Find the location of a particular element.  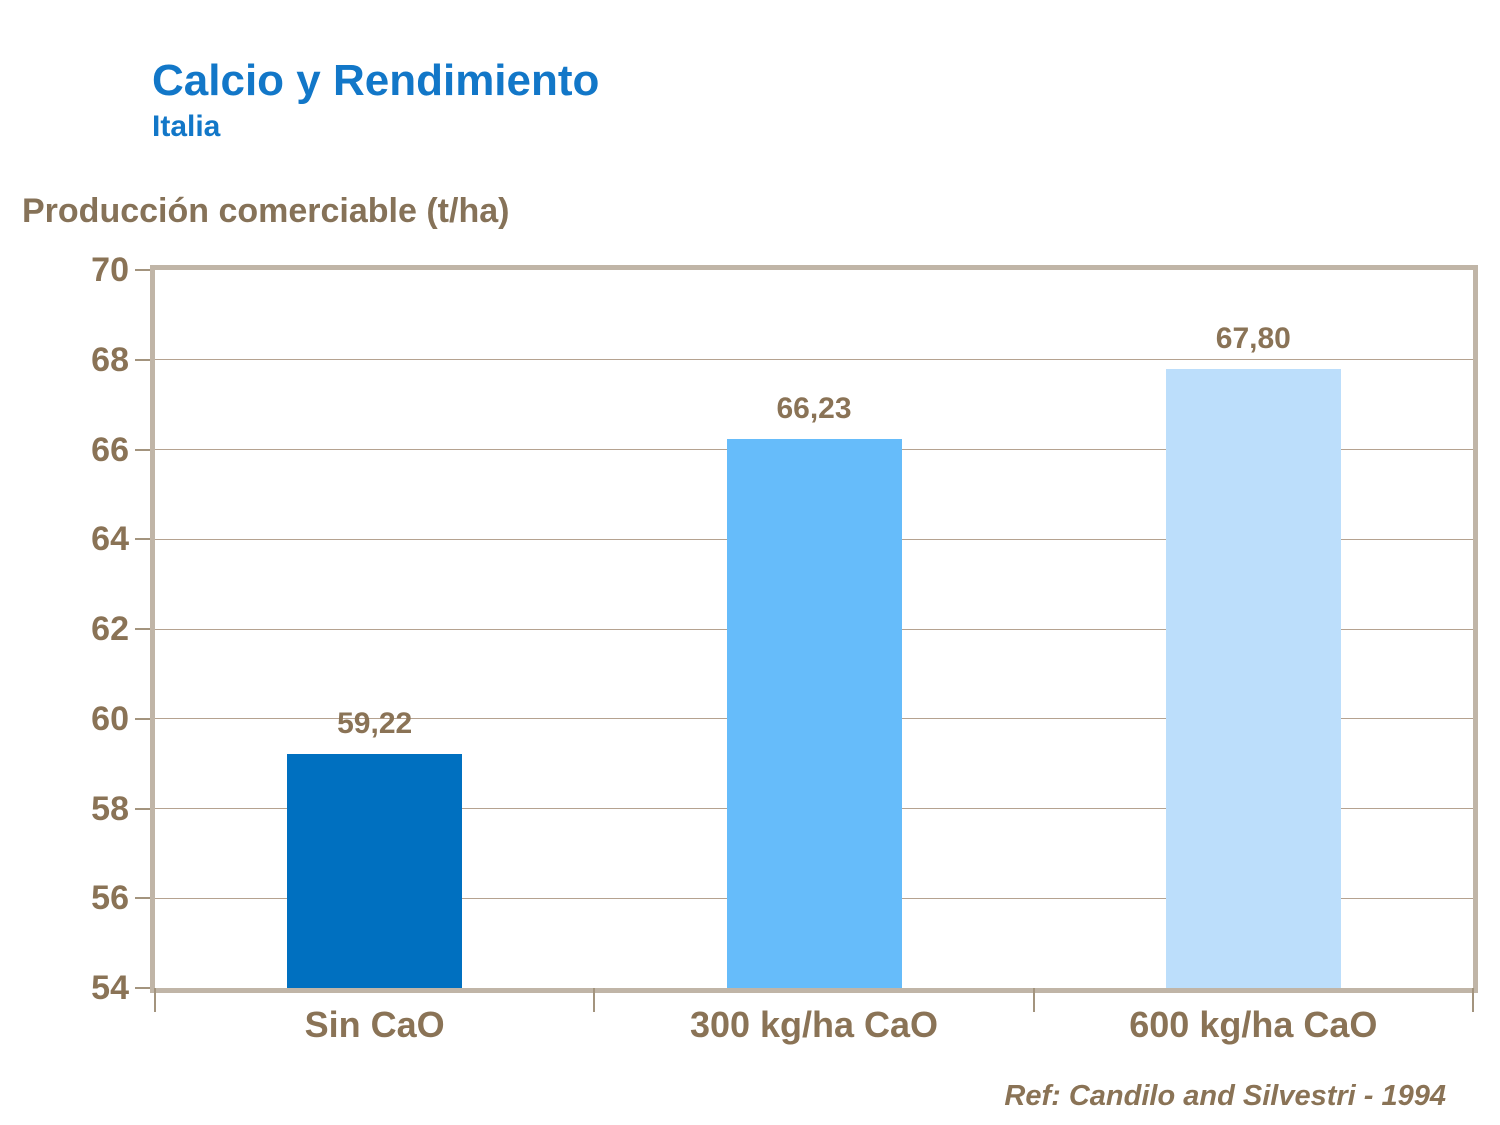

y-axis-tick-label-64: 64 is located at coordinates (110, 539).